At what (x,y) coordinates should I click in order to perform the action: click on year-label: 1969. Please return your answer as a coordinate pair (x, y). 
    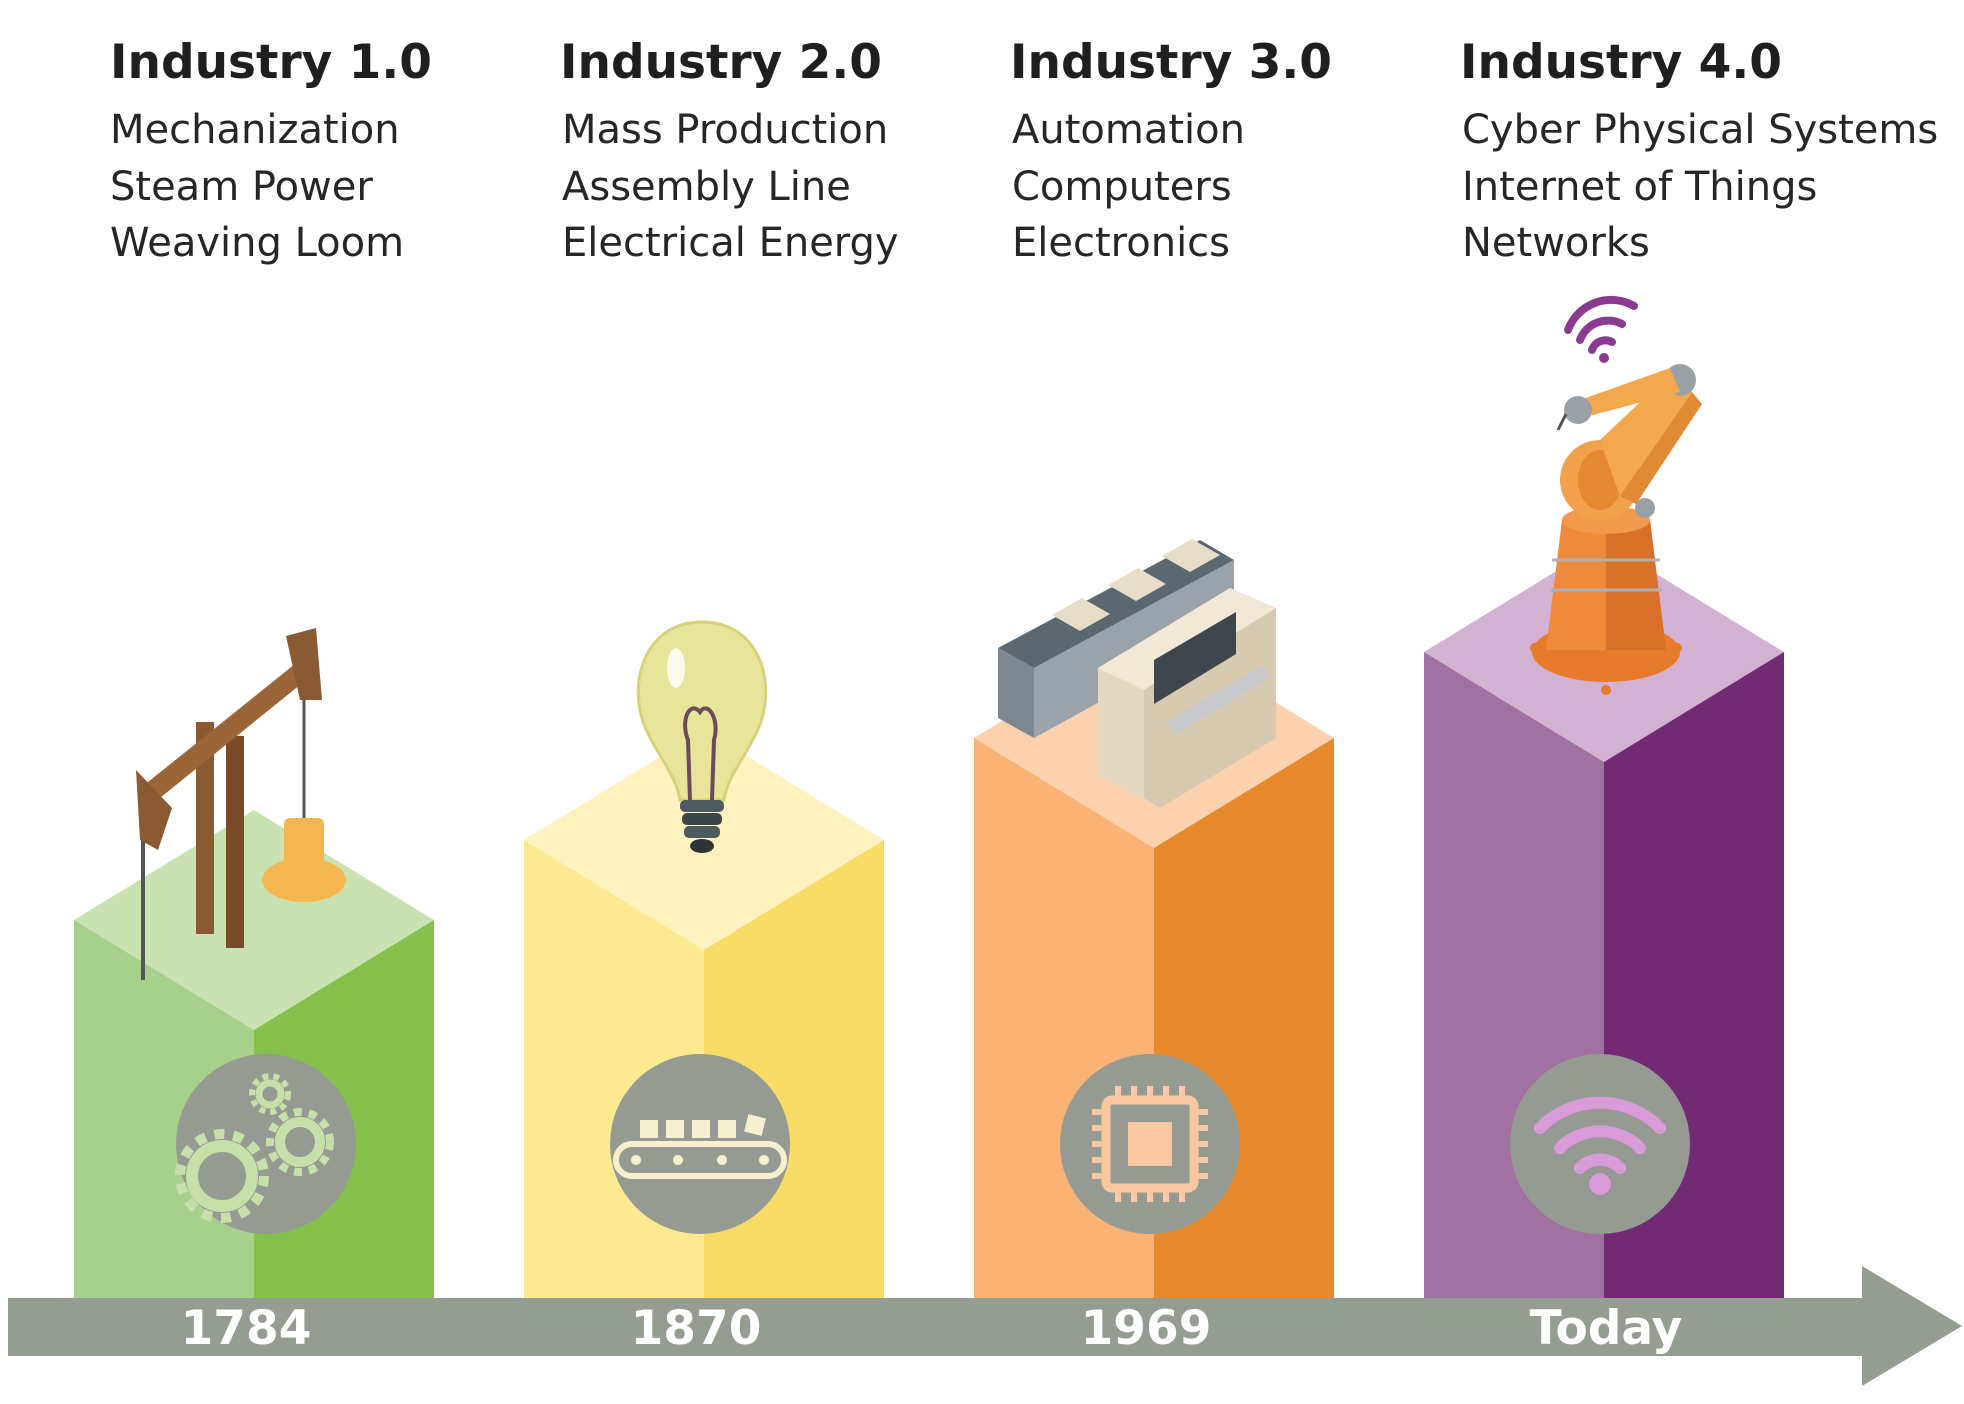
    Looking at the image, I should click on (1146, 1328).